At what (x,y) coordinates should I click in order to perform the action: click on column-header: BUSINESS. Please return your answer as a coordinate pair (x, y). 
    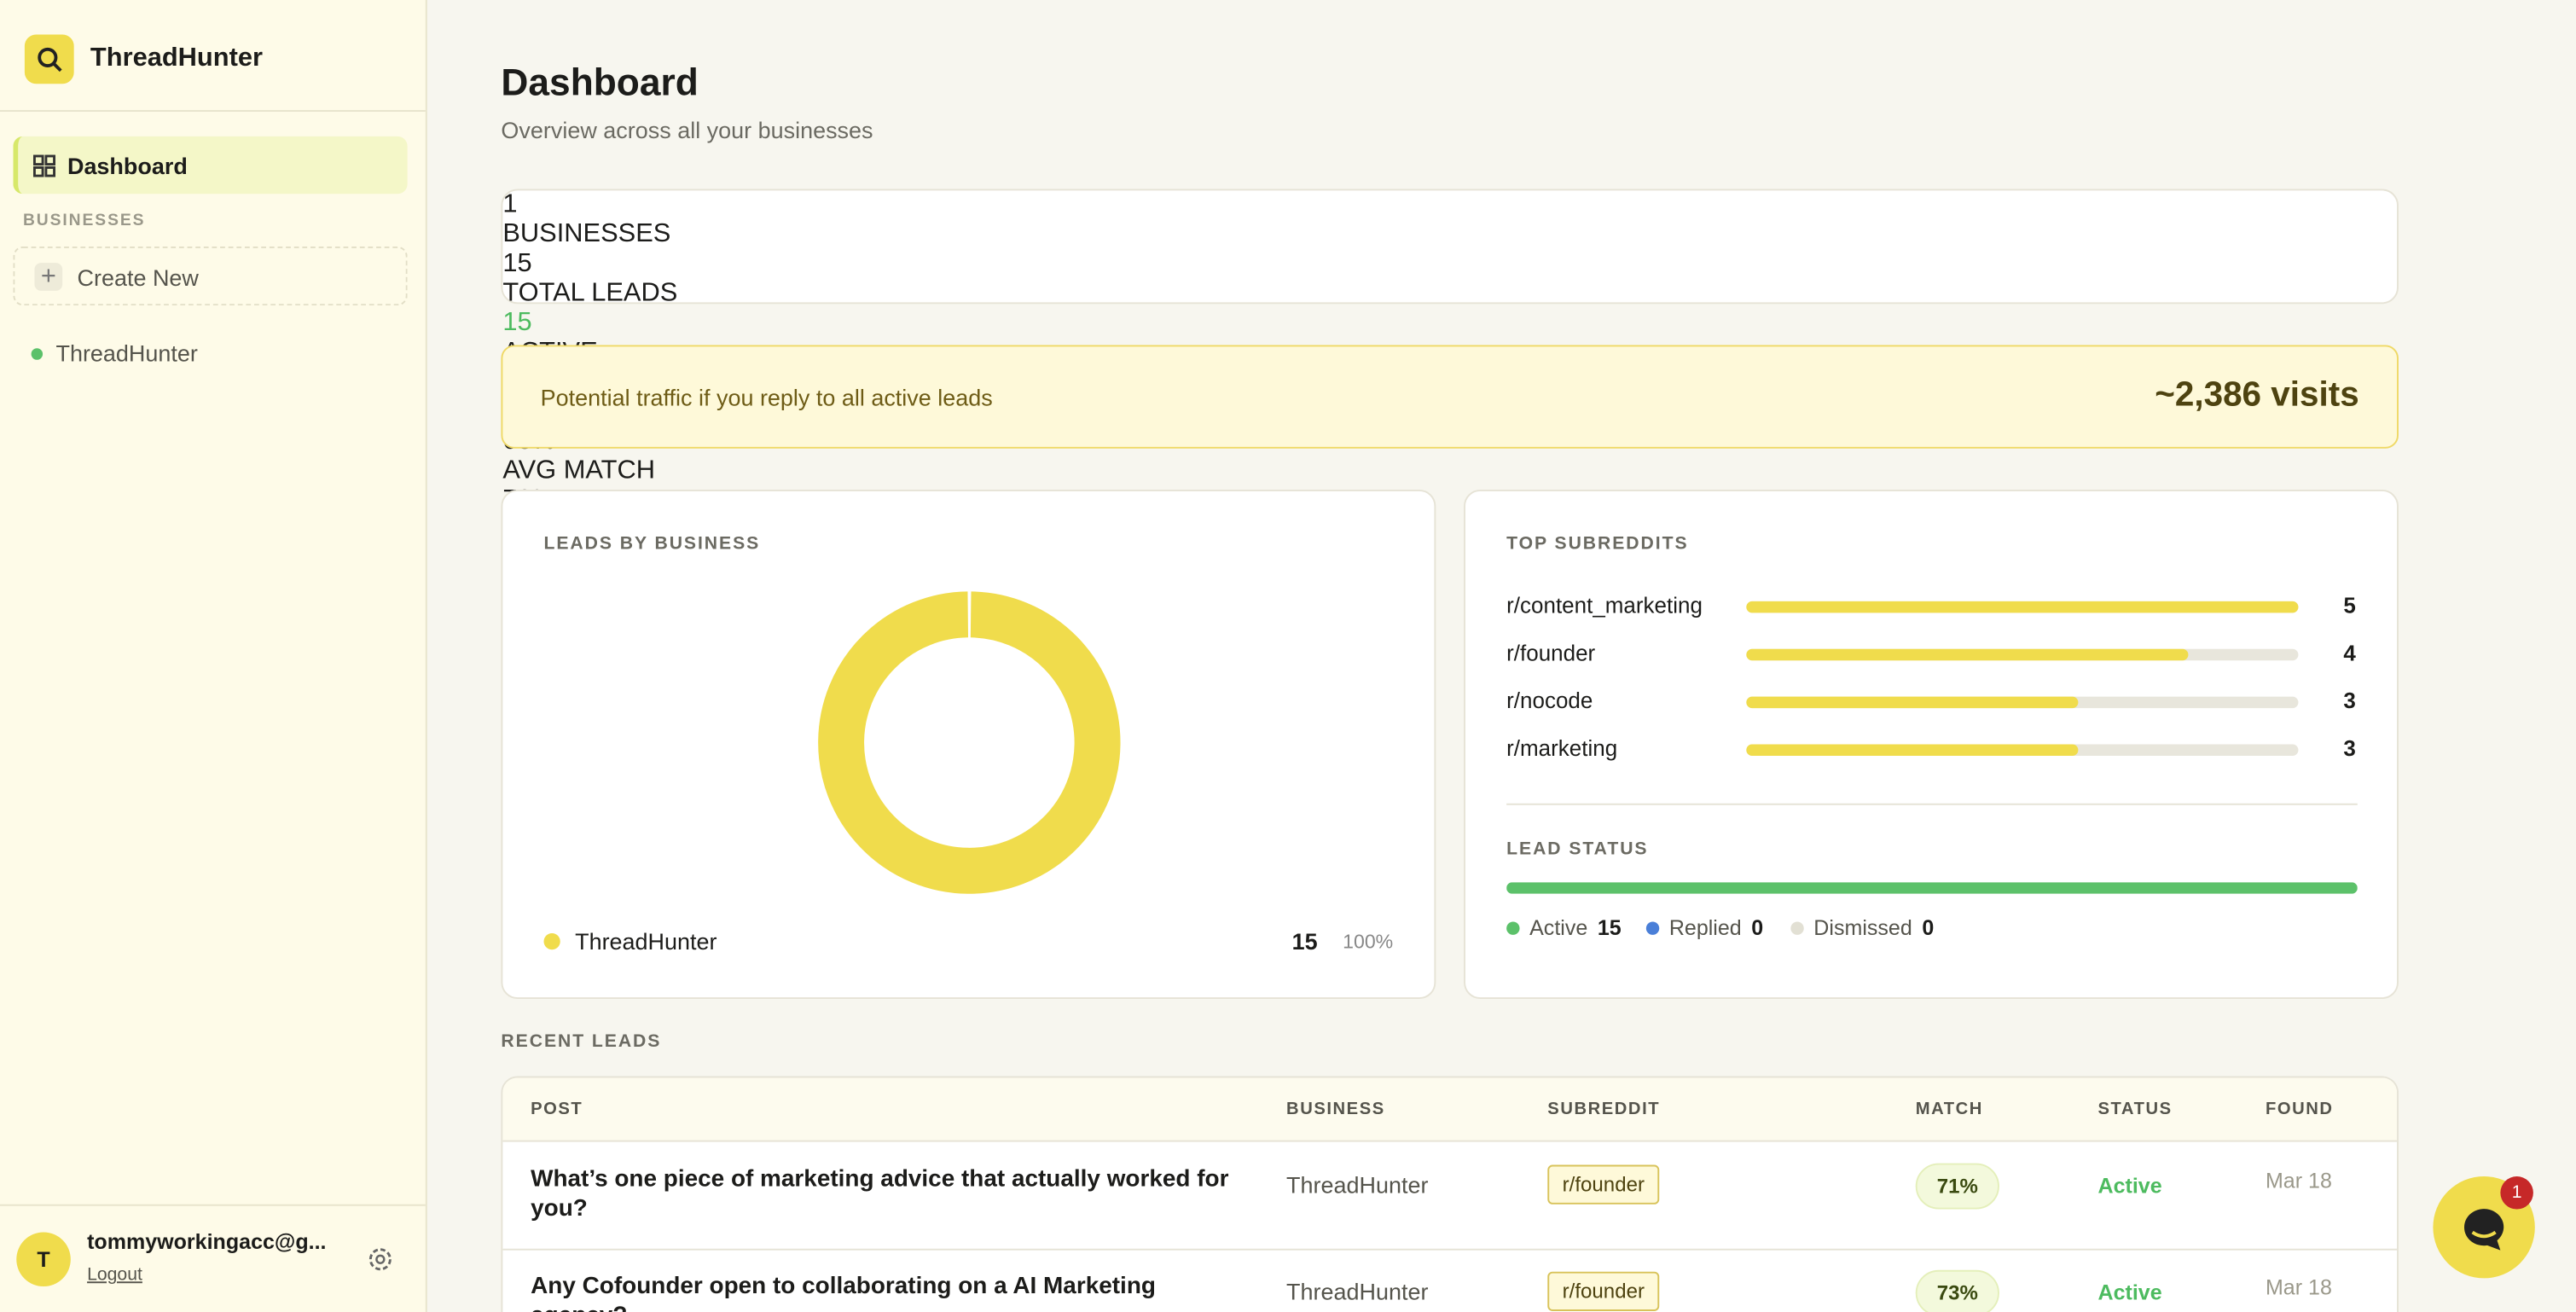
    Looking at the image, I should click on (1335, 1109).